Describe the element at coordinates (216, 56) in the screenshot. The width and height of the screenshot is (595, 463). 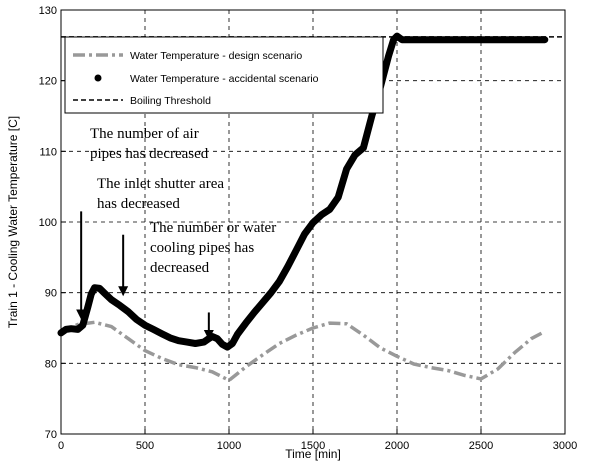
I see `legend-label: Water Temperature - design scenario` at that location.